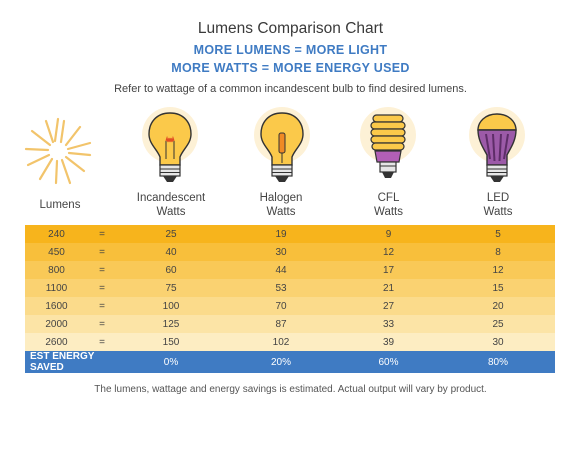 Image resolution: width=581 pixels, height=453 pixels. What do you see at coordinates (56, 342) in the screenshot?
I see `cell-lumens: 2600` at bounding box center [56, 342].